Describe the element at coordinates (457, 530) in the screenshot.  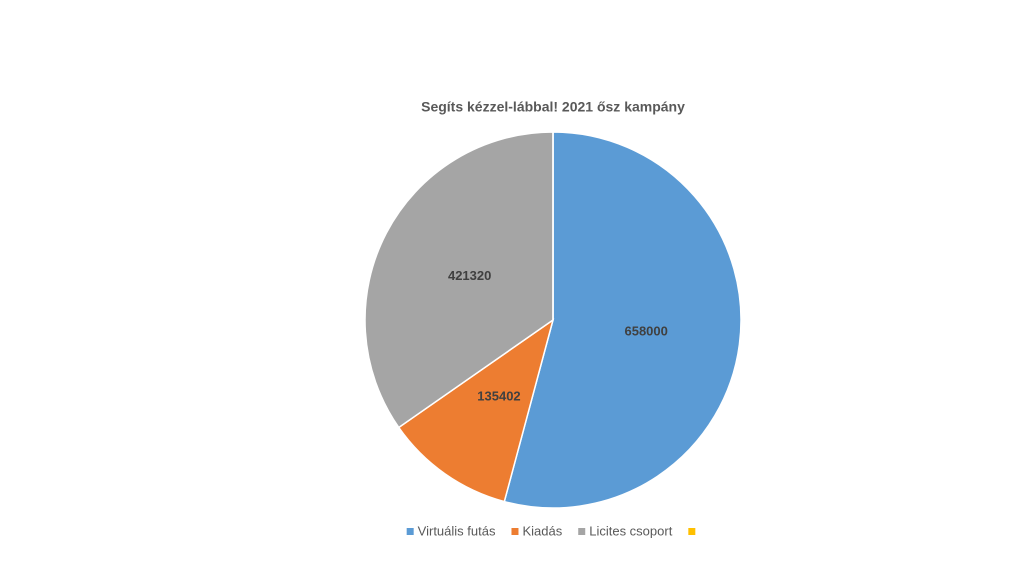
I see `legend-label: Virtuális futás` at that location.